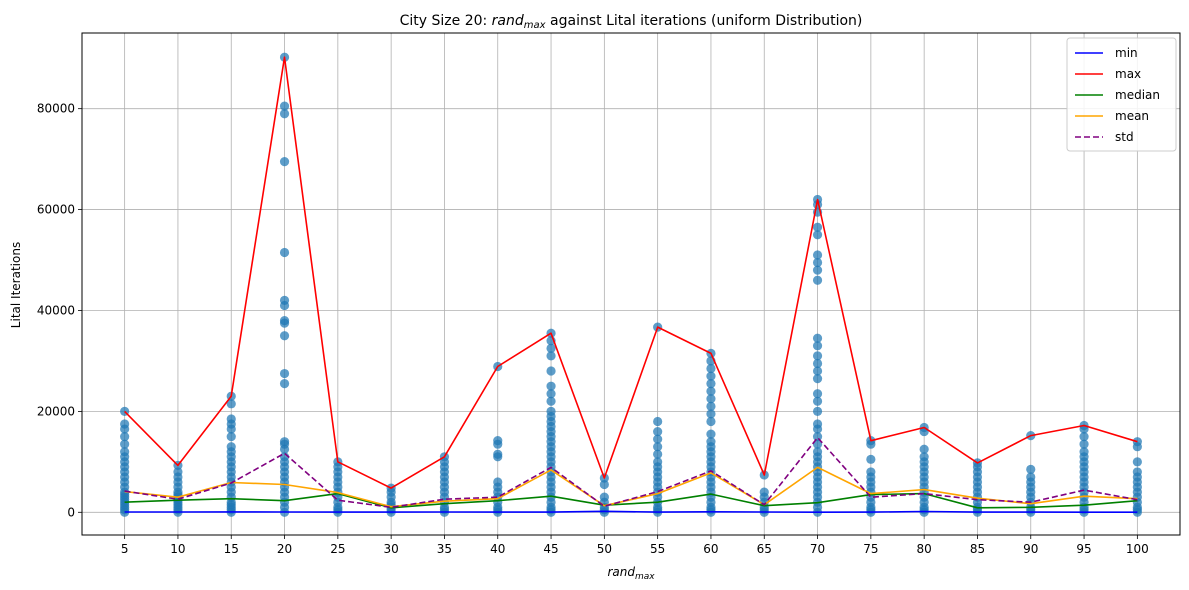  Describe the element at coordinates (391, 549) in the screenshot. I see `x-tick-label: 30` at that location.